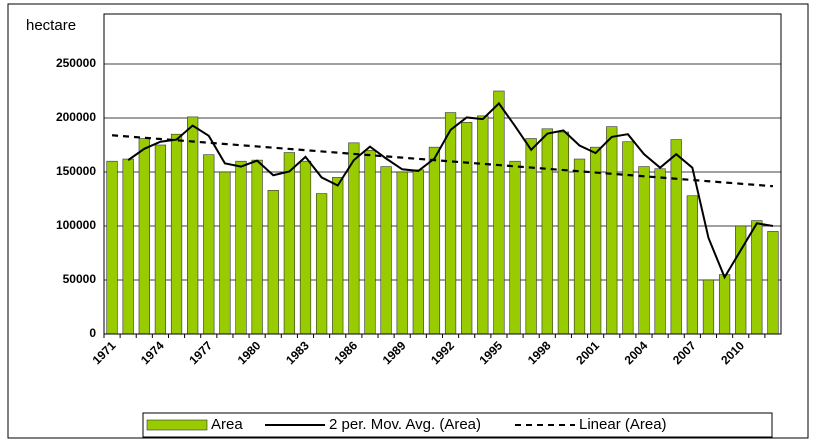 This screenshot has width=817, height=448. What do you see at coordinates (80, 279) in the screenshot?
I see `y-tick-label: 50000` at bounding box center [80, 279].